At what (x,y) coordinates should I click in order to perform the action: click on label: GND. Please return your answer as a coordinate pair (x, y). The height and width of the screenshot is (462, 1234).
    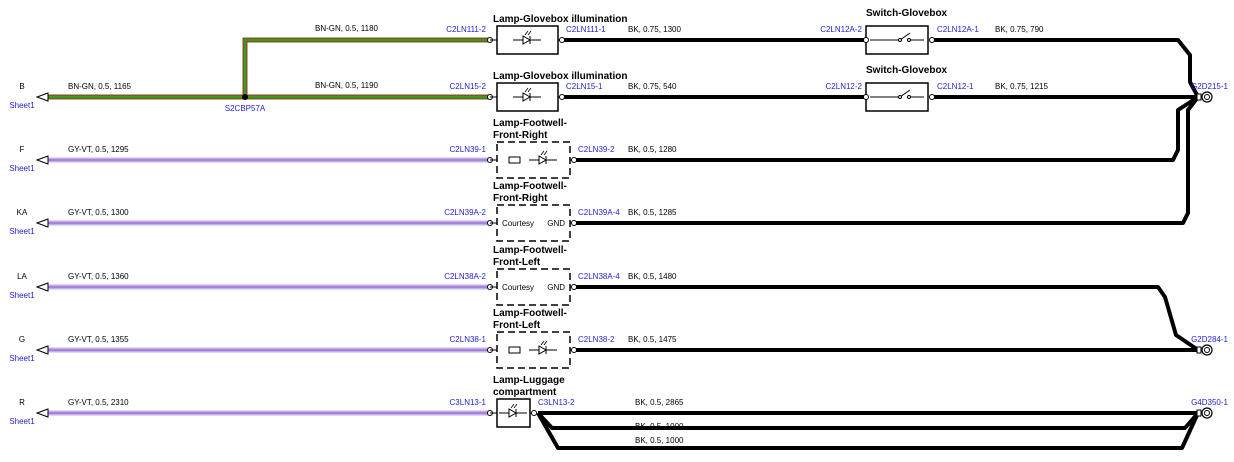
    Looking at the image, I should click on (556, 223).